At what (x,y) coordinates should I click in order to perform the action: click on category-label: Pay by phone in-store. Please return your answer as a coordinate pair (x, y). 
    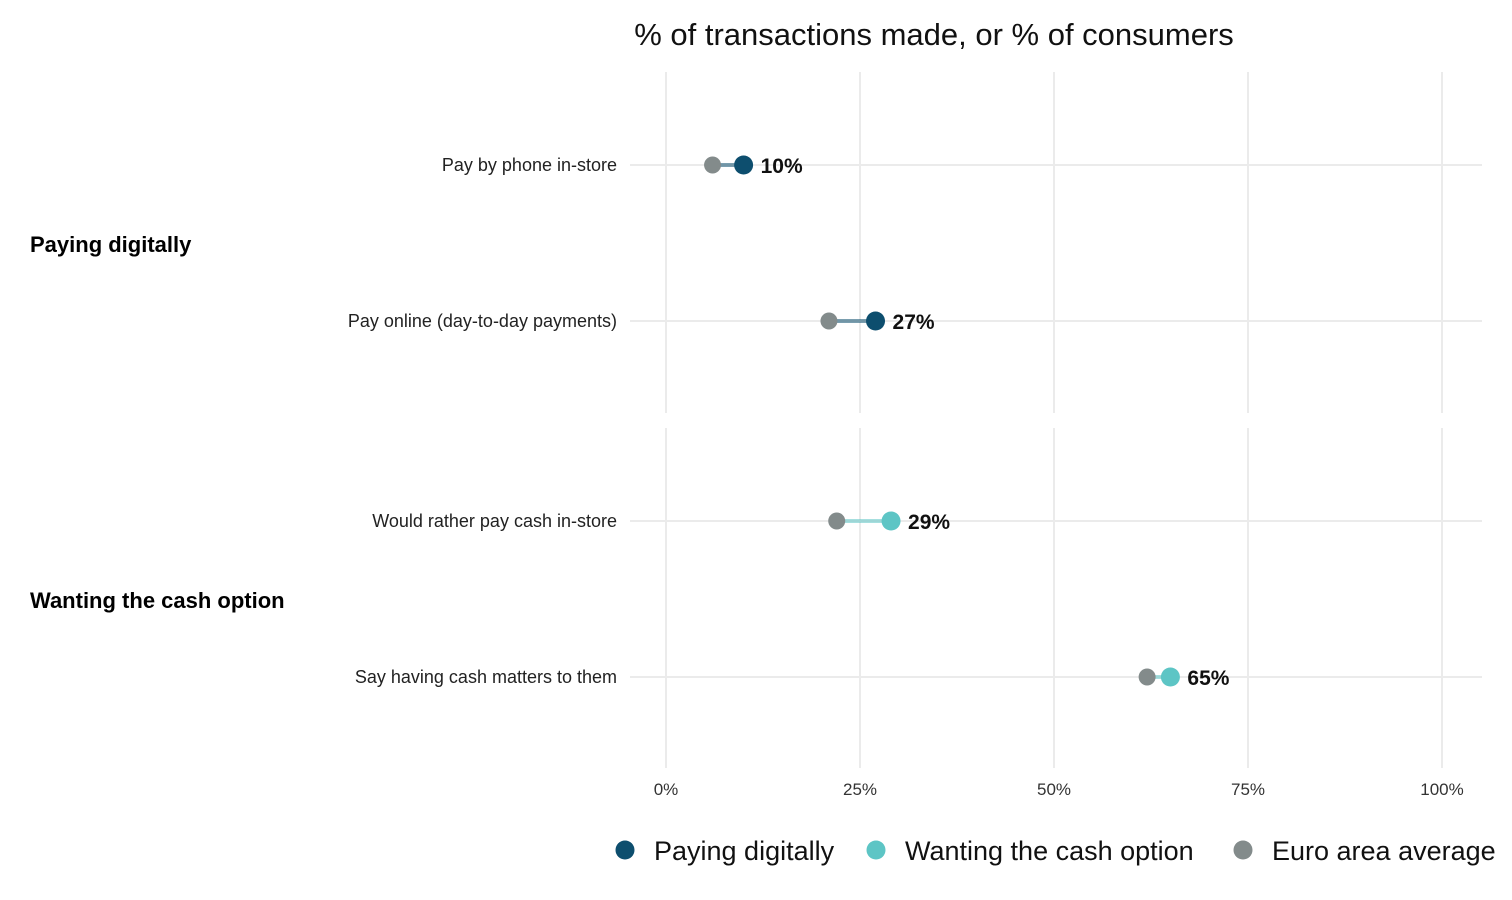
    Looking at the image, I should click on (529, 165).